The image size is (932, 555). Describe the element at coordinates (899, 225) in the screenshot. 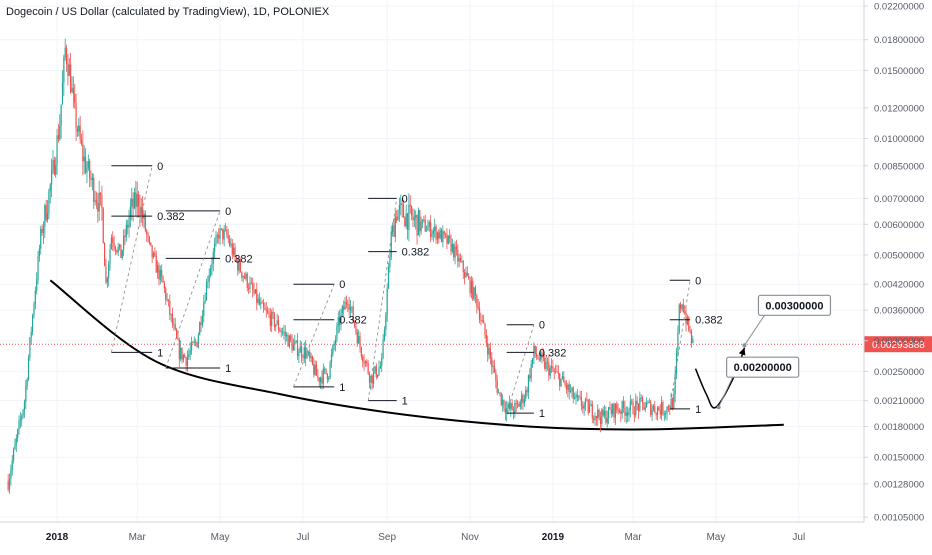

I see `y-tick-label: 0.00600000` at that location.